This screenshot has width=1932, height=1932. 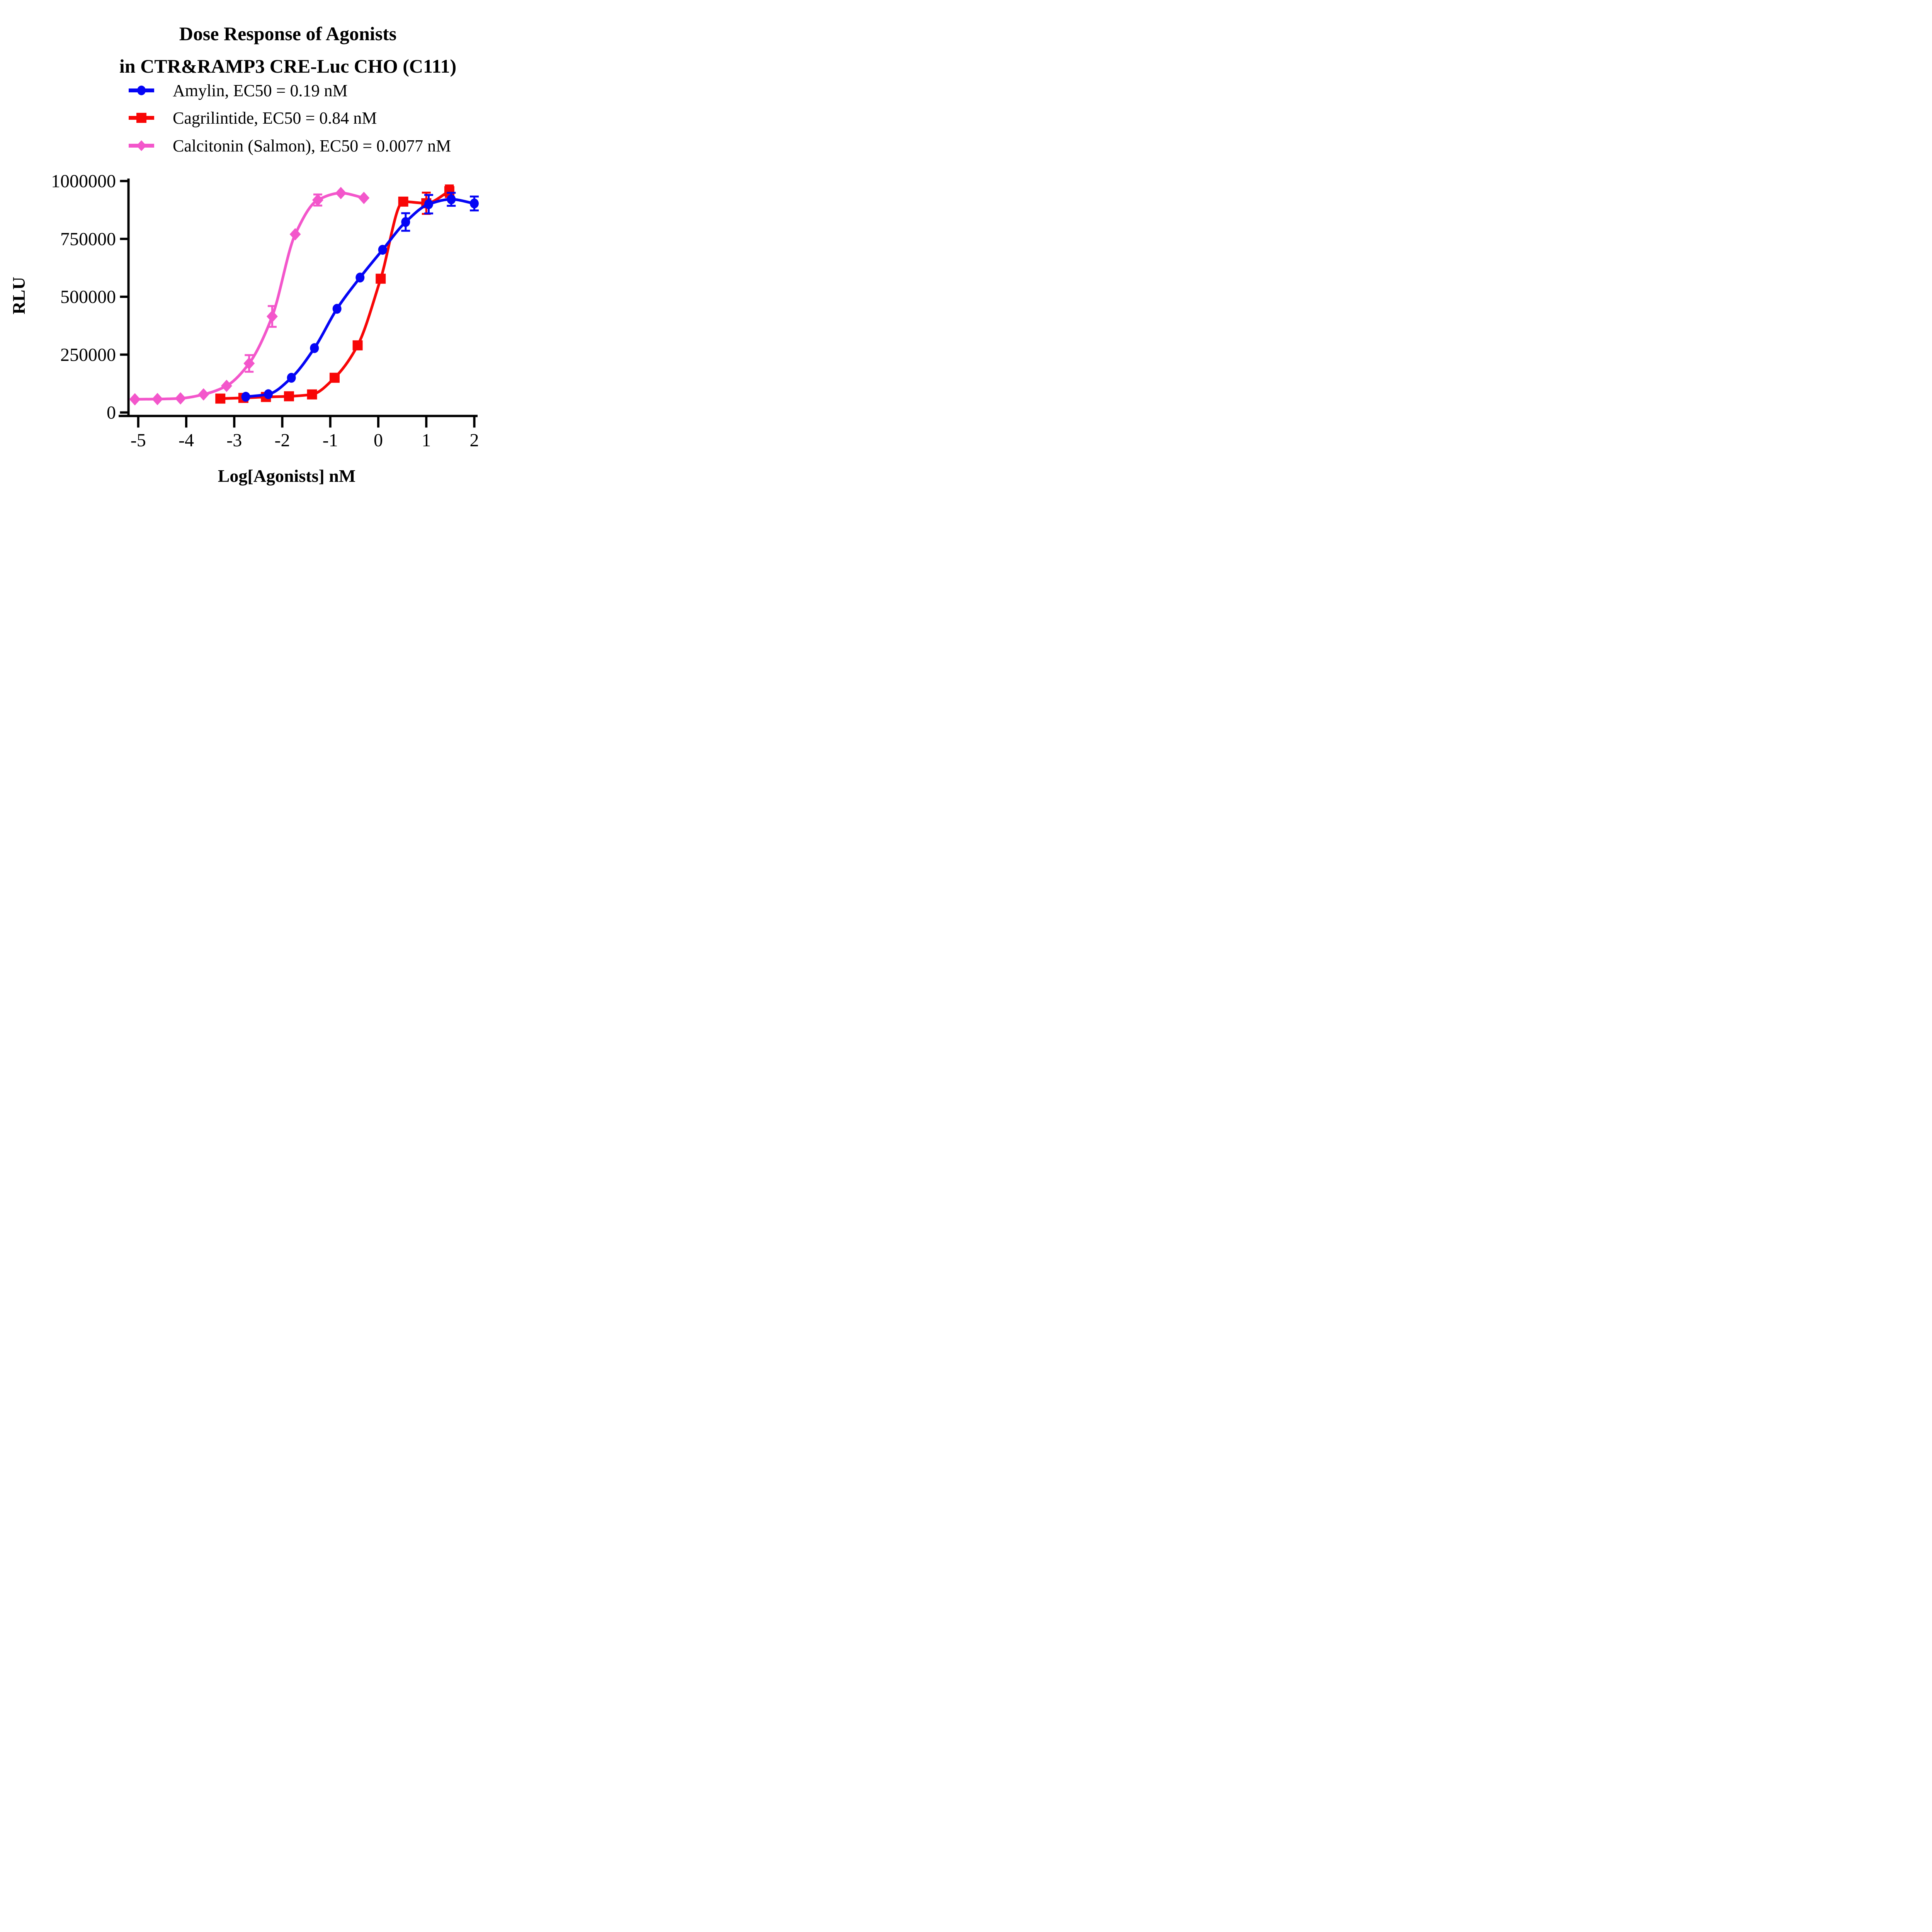 I want to click on legend-square-icon, so click(x=141, y=118).